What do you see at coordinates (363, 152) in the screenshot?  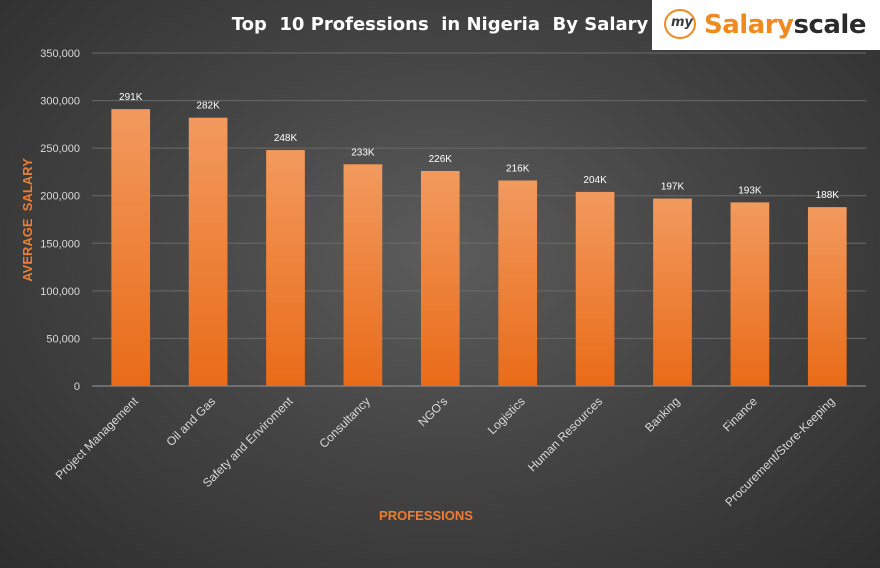 I see `data-label: 233K` at bounding box center [363, 152].